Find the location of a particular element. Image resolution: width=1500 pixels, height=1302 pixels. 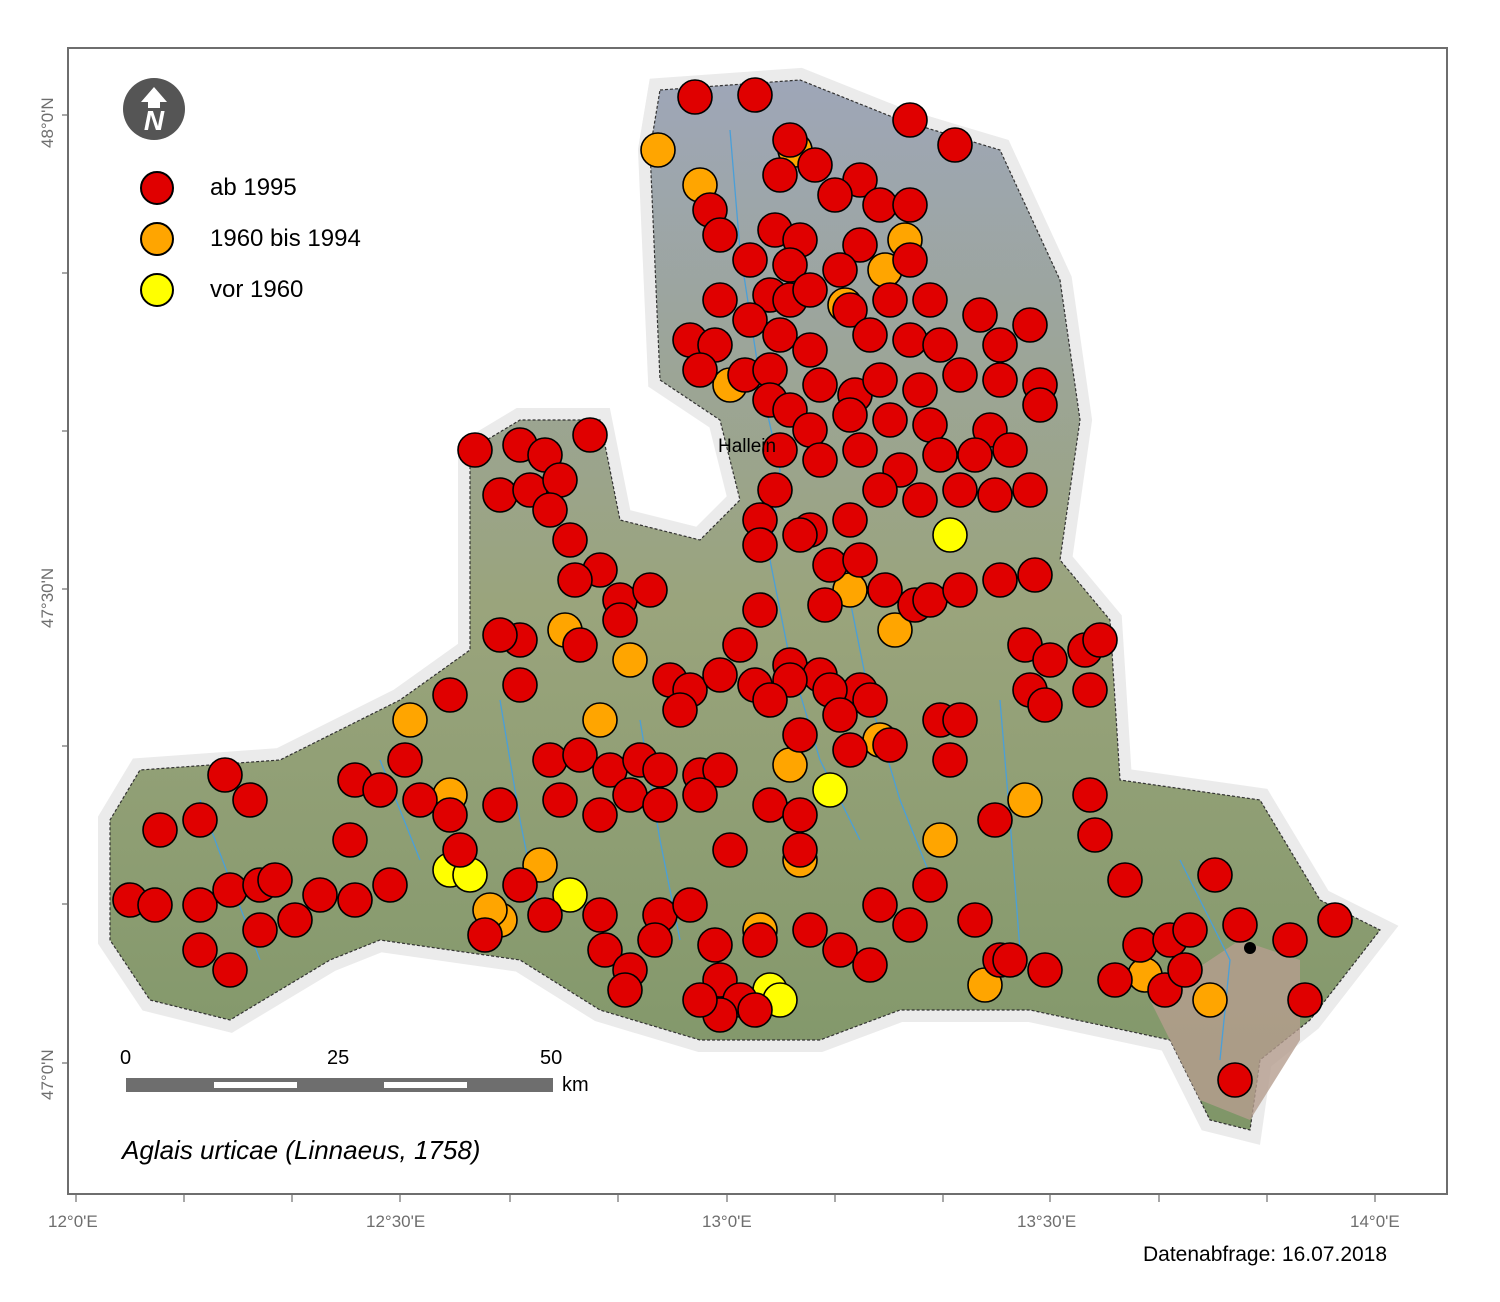

scale-tick-0: 0 is located at coordinates (126, 1058).